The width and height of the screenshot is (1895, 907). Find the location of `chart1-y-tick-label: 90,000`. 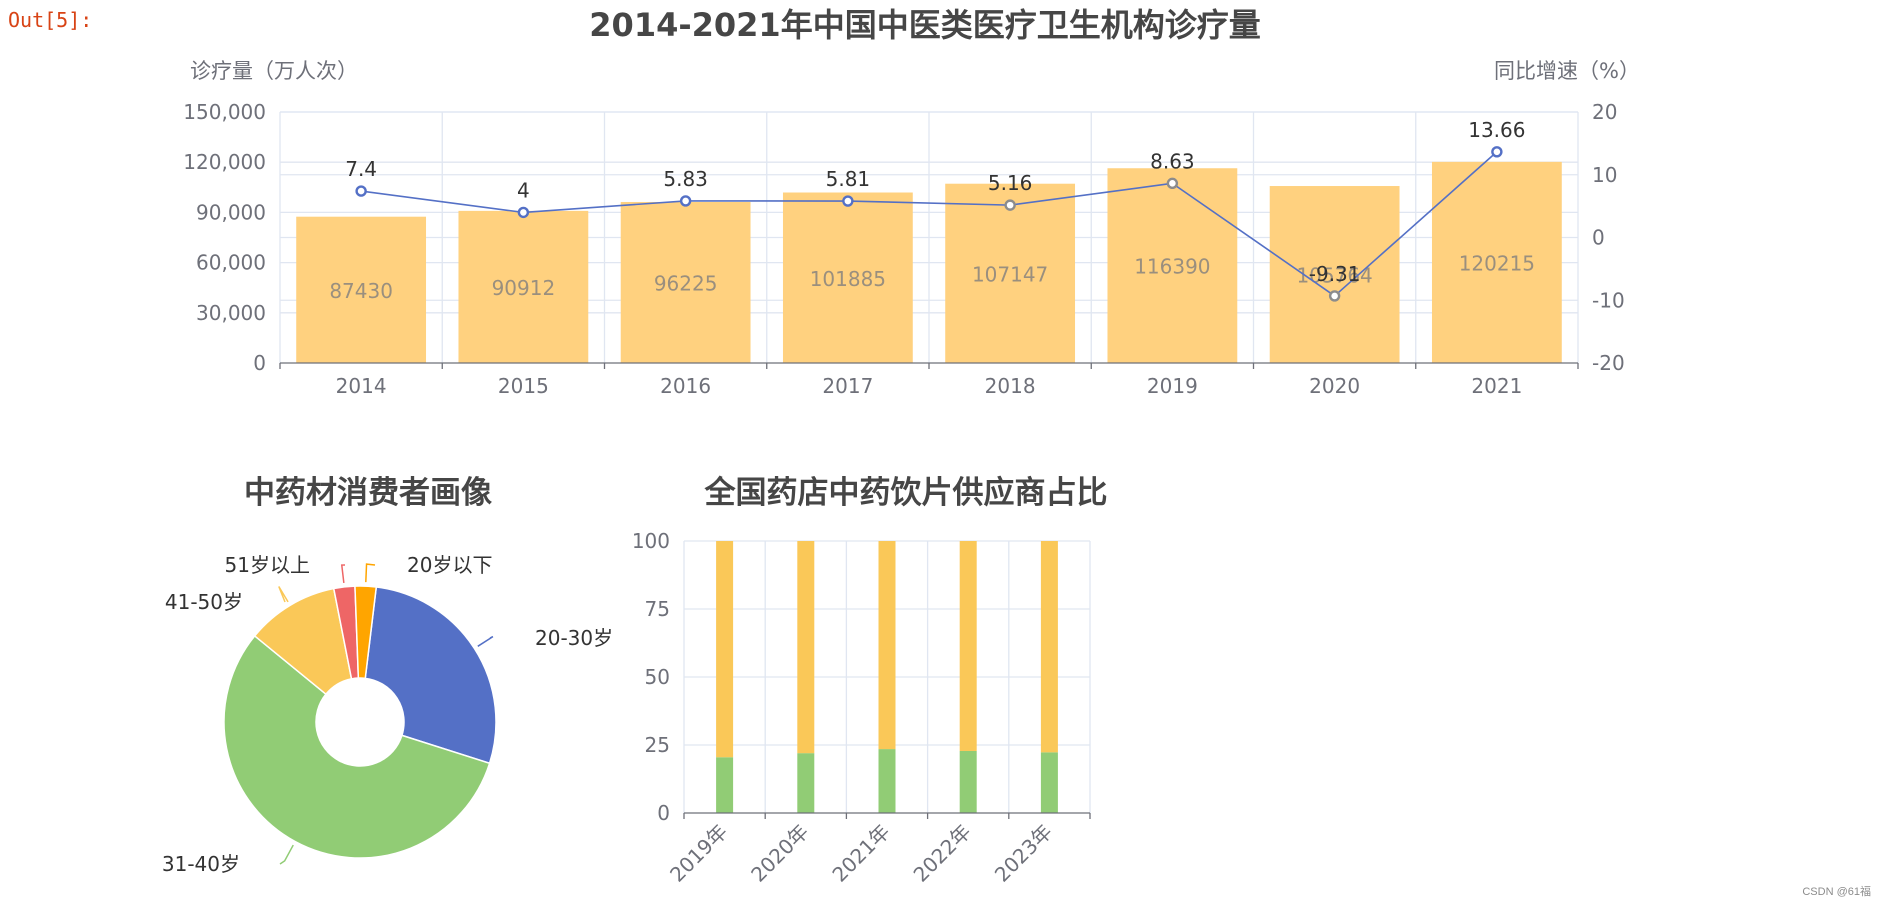

chart1-y-tick-label: 90,000 is located at coordinates (231, 212).